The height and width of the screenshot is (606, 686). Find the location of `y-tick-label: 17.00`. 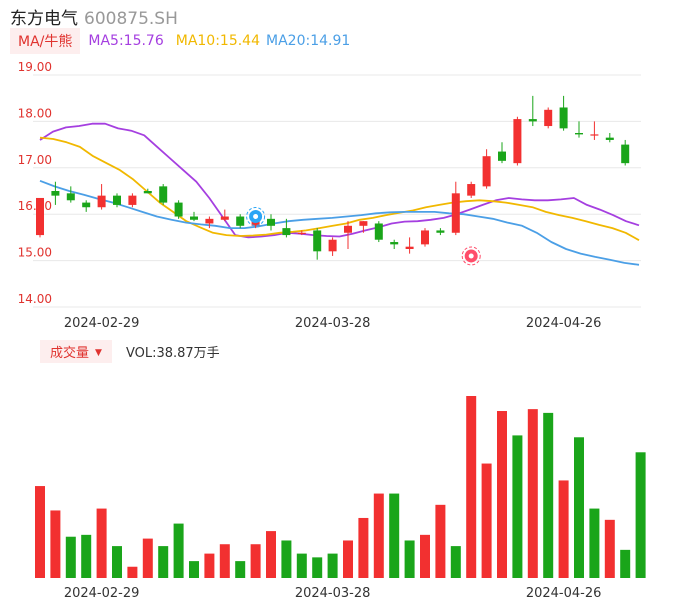

y-tick-label: 17.00 is located at coordinates (35, 160).